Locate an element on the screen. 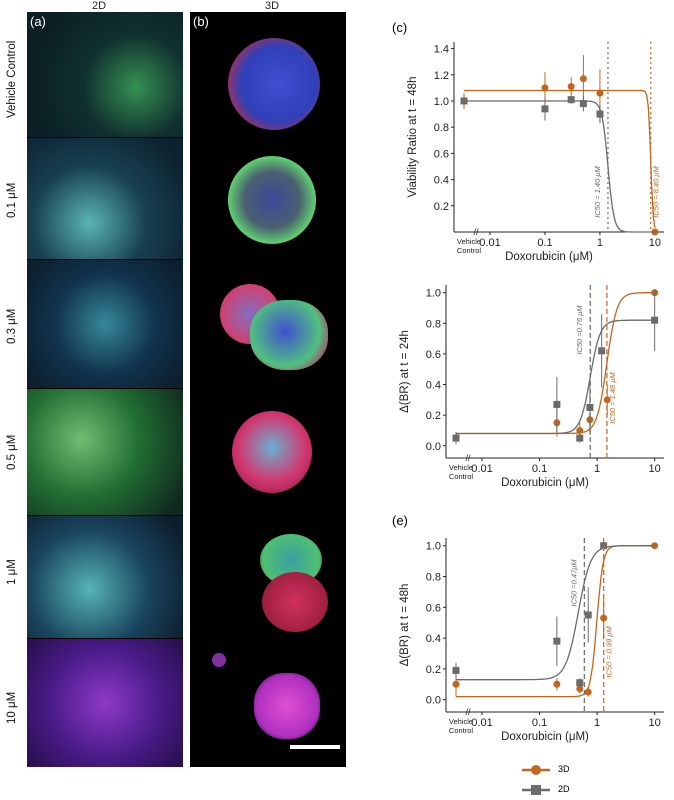 The image size is (674, 800). panel-label-c: (c) is located at coordinates (400, 27).